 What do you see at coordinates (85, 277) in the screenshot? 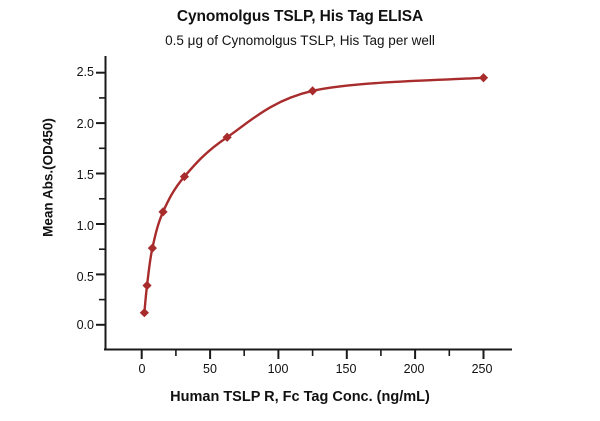
I see `y-tick-label: 0.5` at bounding box center [85, 277].